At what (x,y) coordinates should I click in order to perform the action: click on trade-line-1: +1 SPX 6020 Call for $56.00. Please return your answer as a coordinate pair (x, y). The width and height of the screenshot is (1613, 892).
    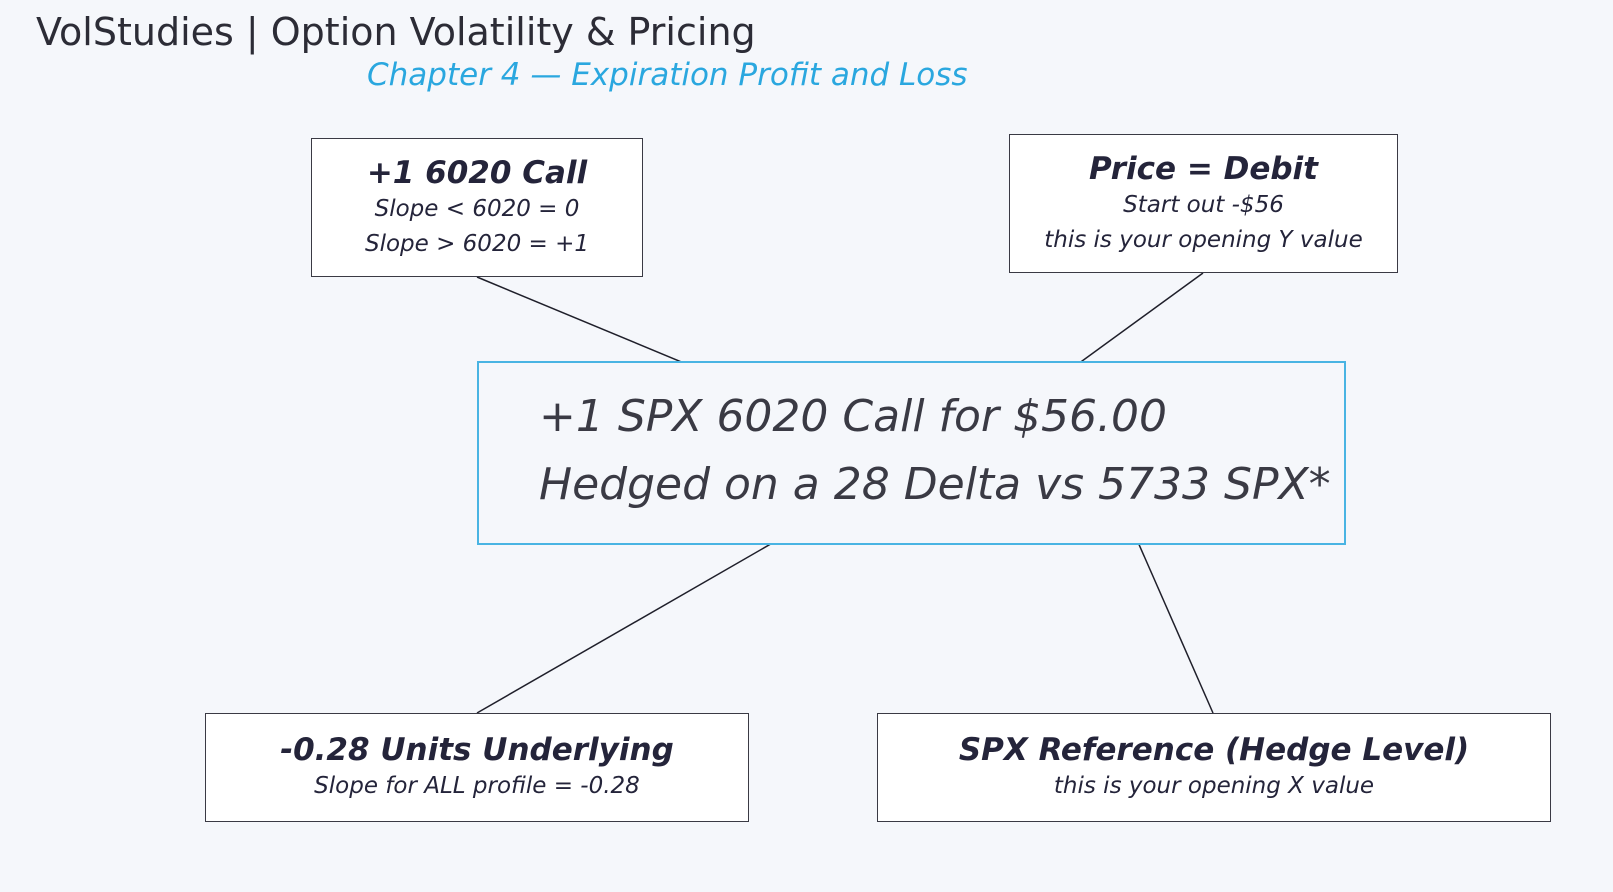
    Looking at the image, I should click on (853, 416).